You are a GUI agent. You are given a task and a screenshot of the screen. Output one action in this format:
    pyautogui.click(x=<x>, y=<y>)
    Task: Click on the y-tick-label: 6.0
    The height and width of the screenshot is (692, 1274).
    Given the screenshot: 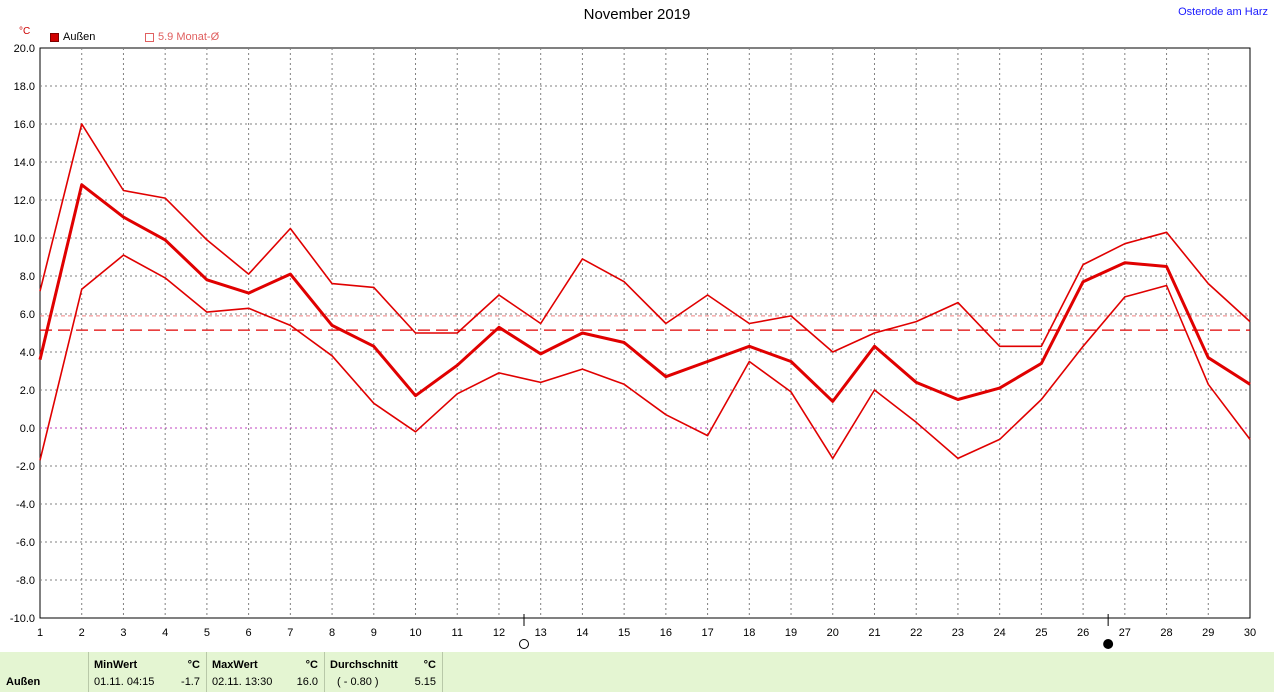 What is the action you would take?
    pyautogui.click(x=27, y=315)
    